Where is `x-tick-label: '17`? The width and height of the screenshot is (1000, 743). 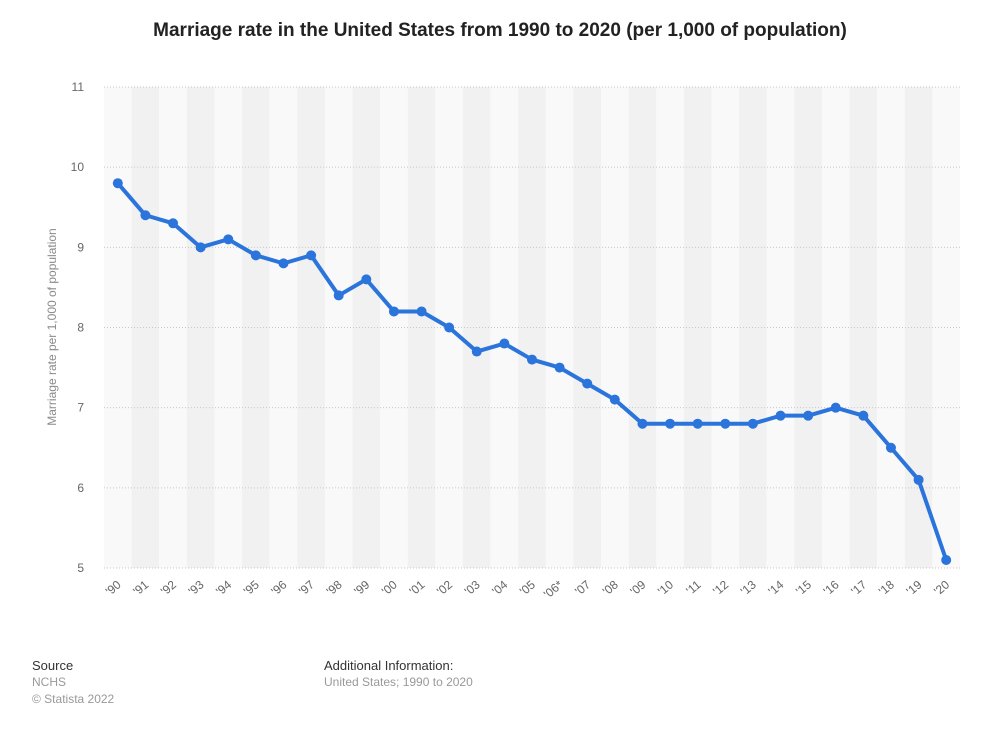
x-tick-label: '17 is located at coordinates (858, 587).